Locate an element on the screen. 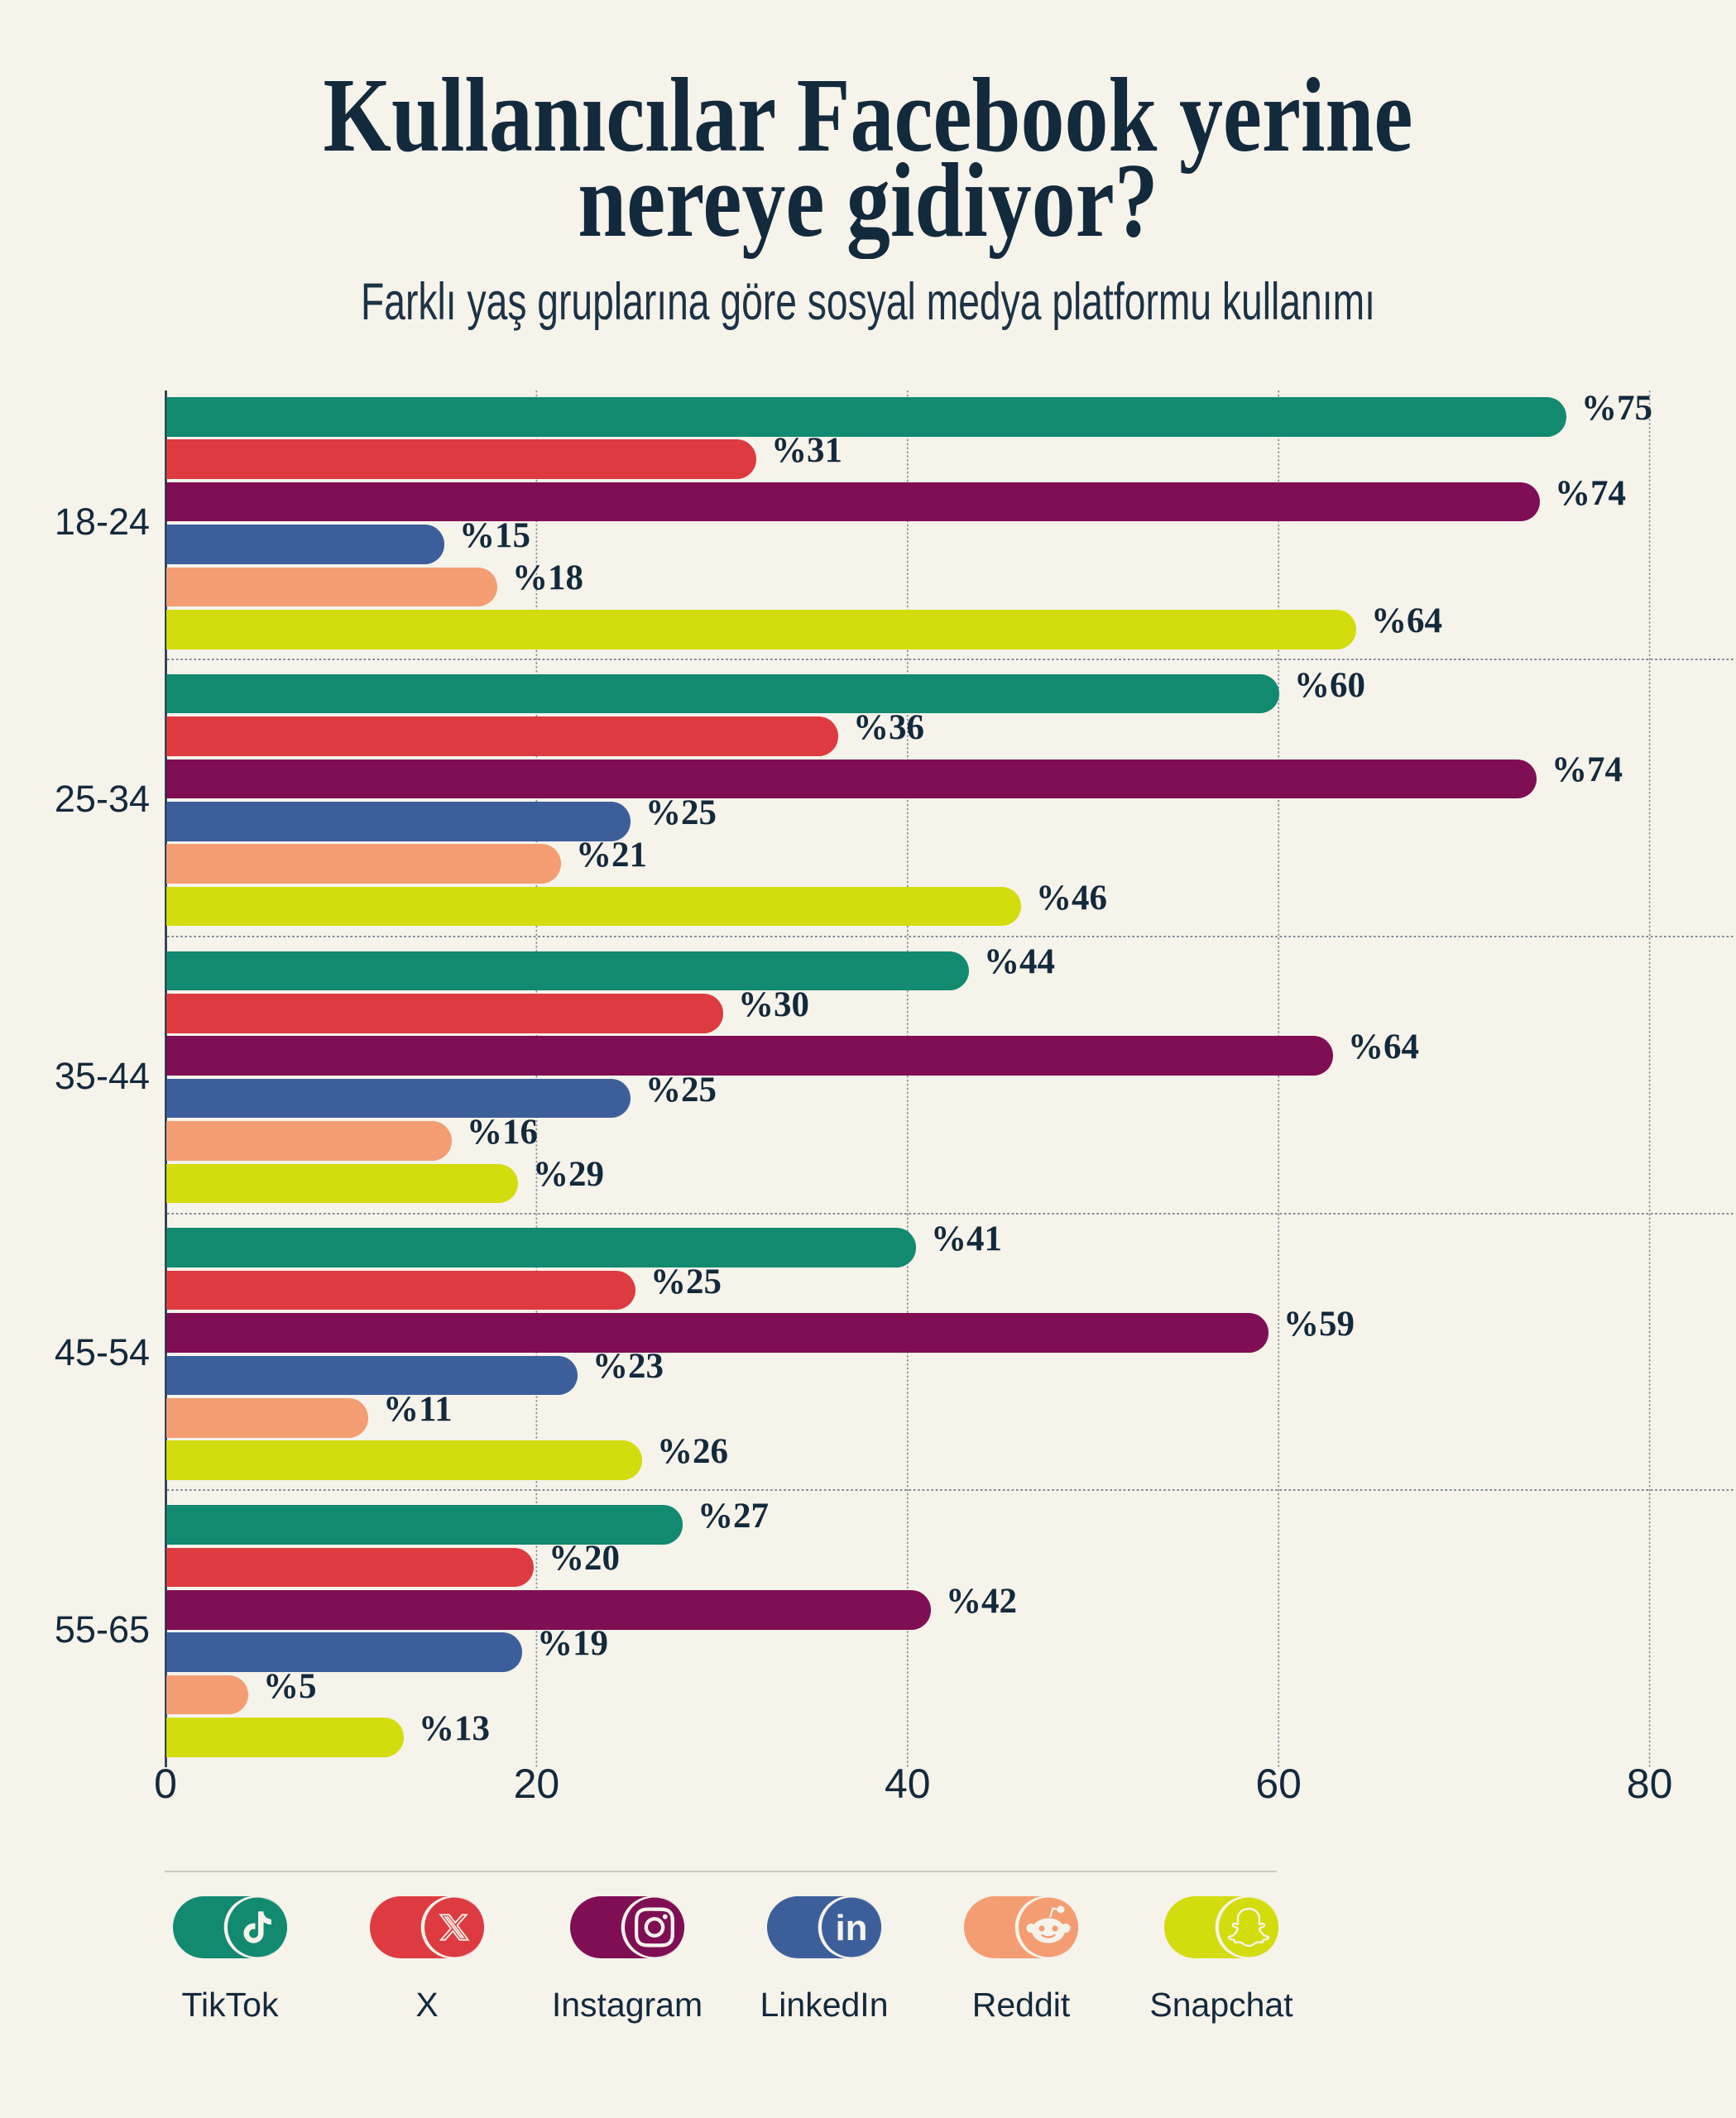  svg-text: in is located at coordinates (851, 1928).